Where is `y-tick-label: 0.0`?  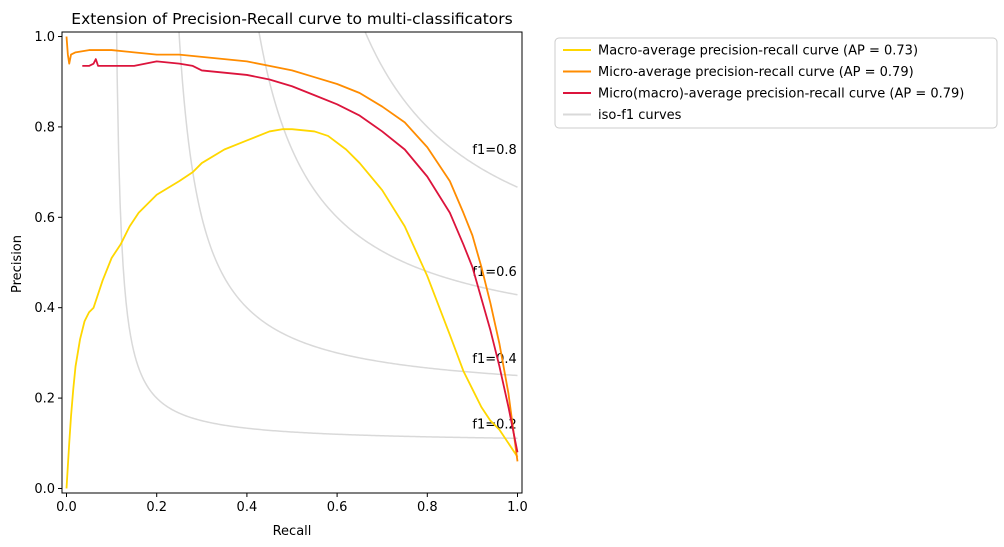
y-tick-label: 0.0 is located at coordinates (44, 489).